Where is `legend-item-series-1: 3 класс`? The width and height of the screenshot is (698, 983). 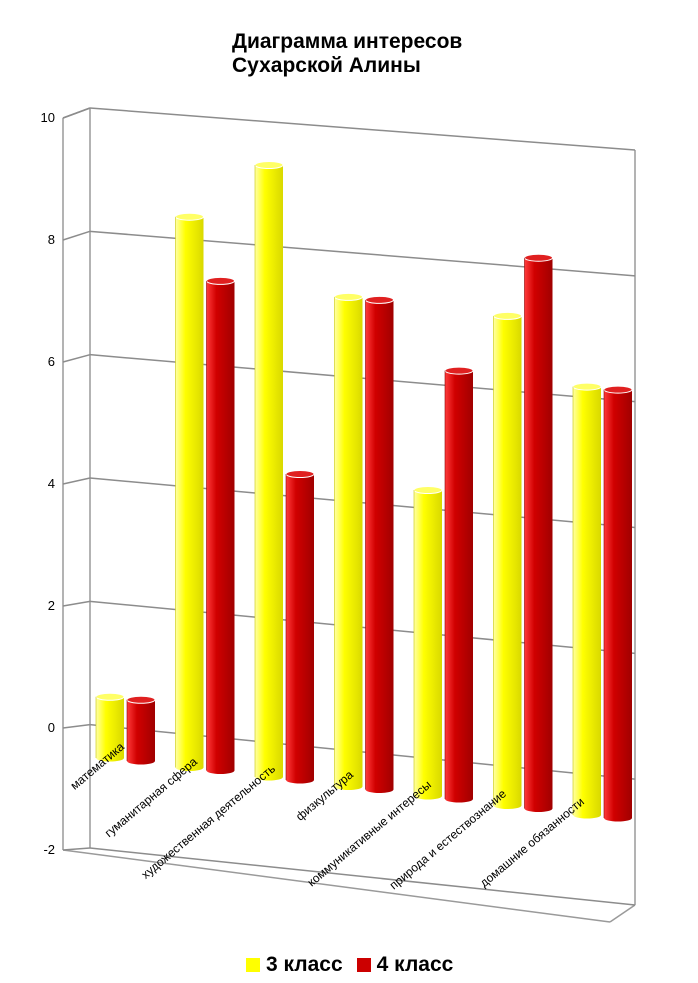 legend-item-series-1: 3 класс is located at coordinates (294, 965).